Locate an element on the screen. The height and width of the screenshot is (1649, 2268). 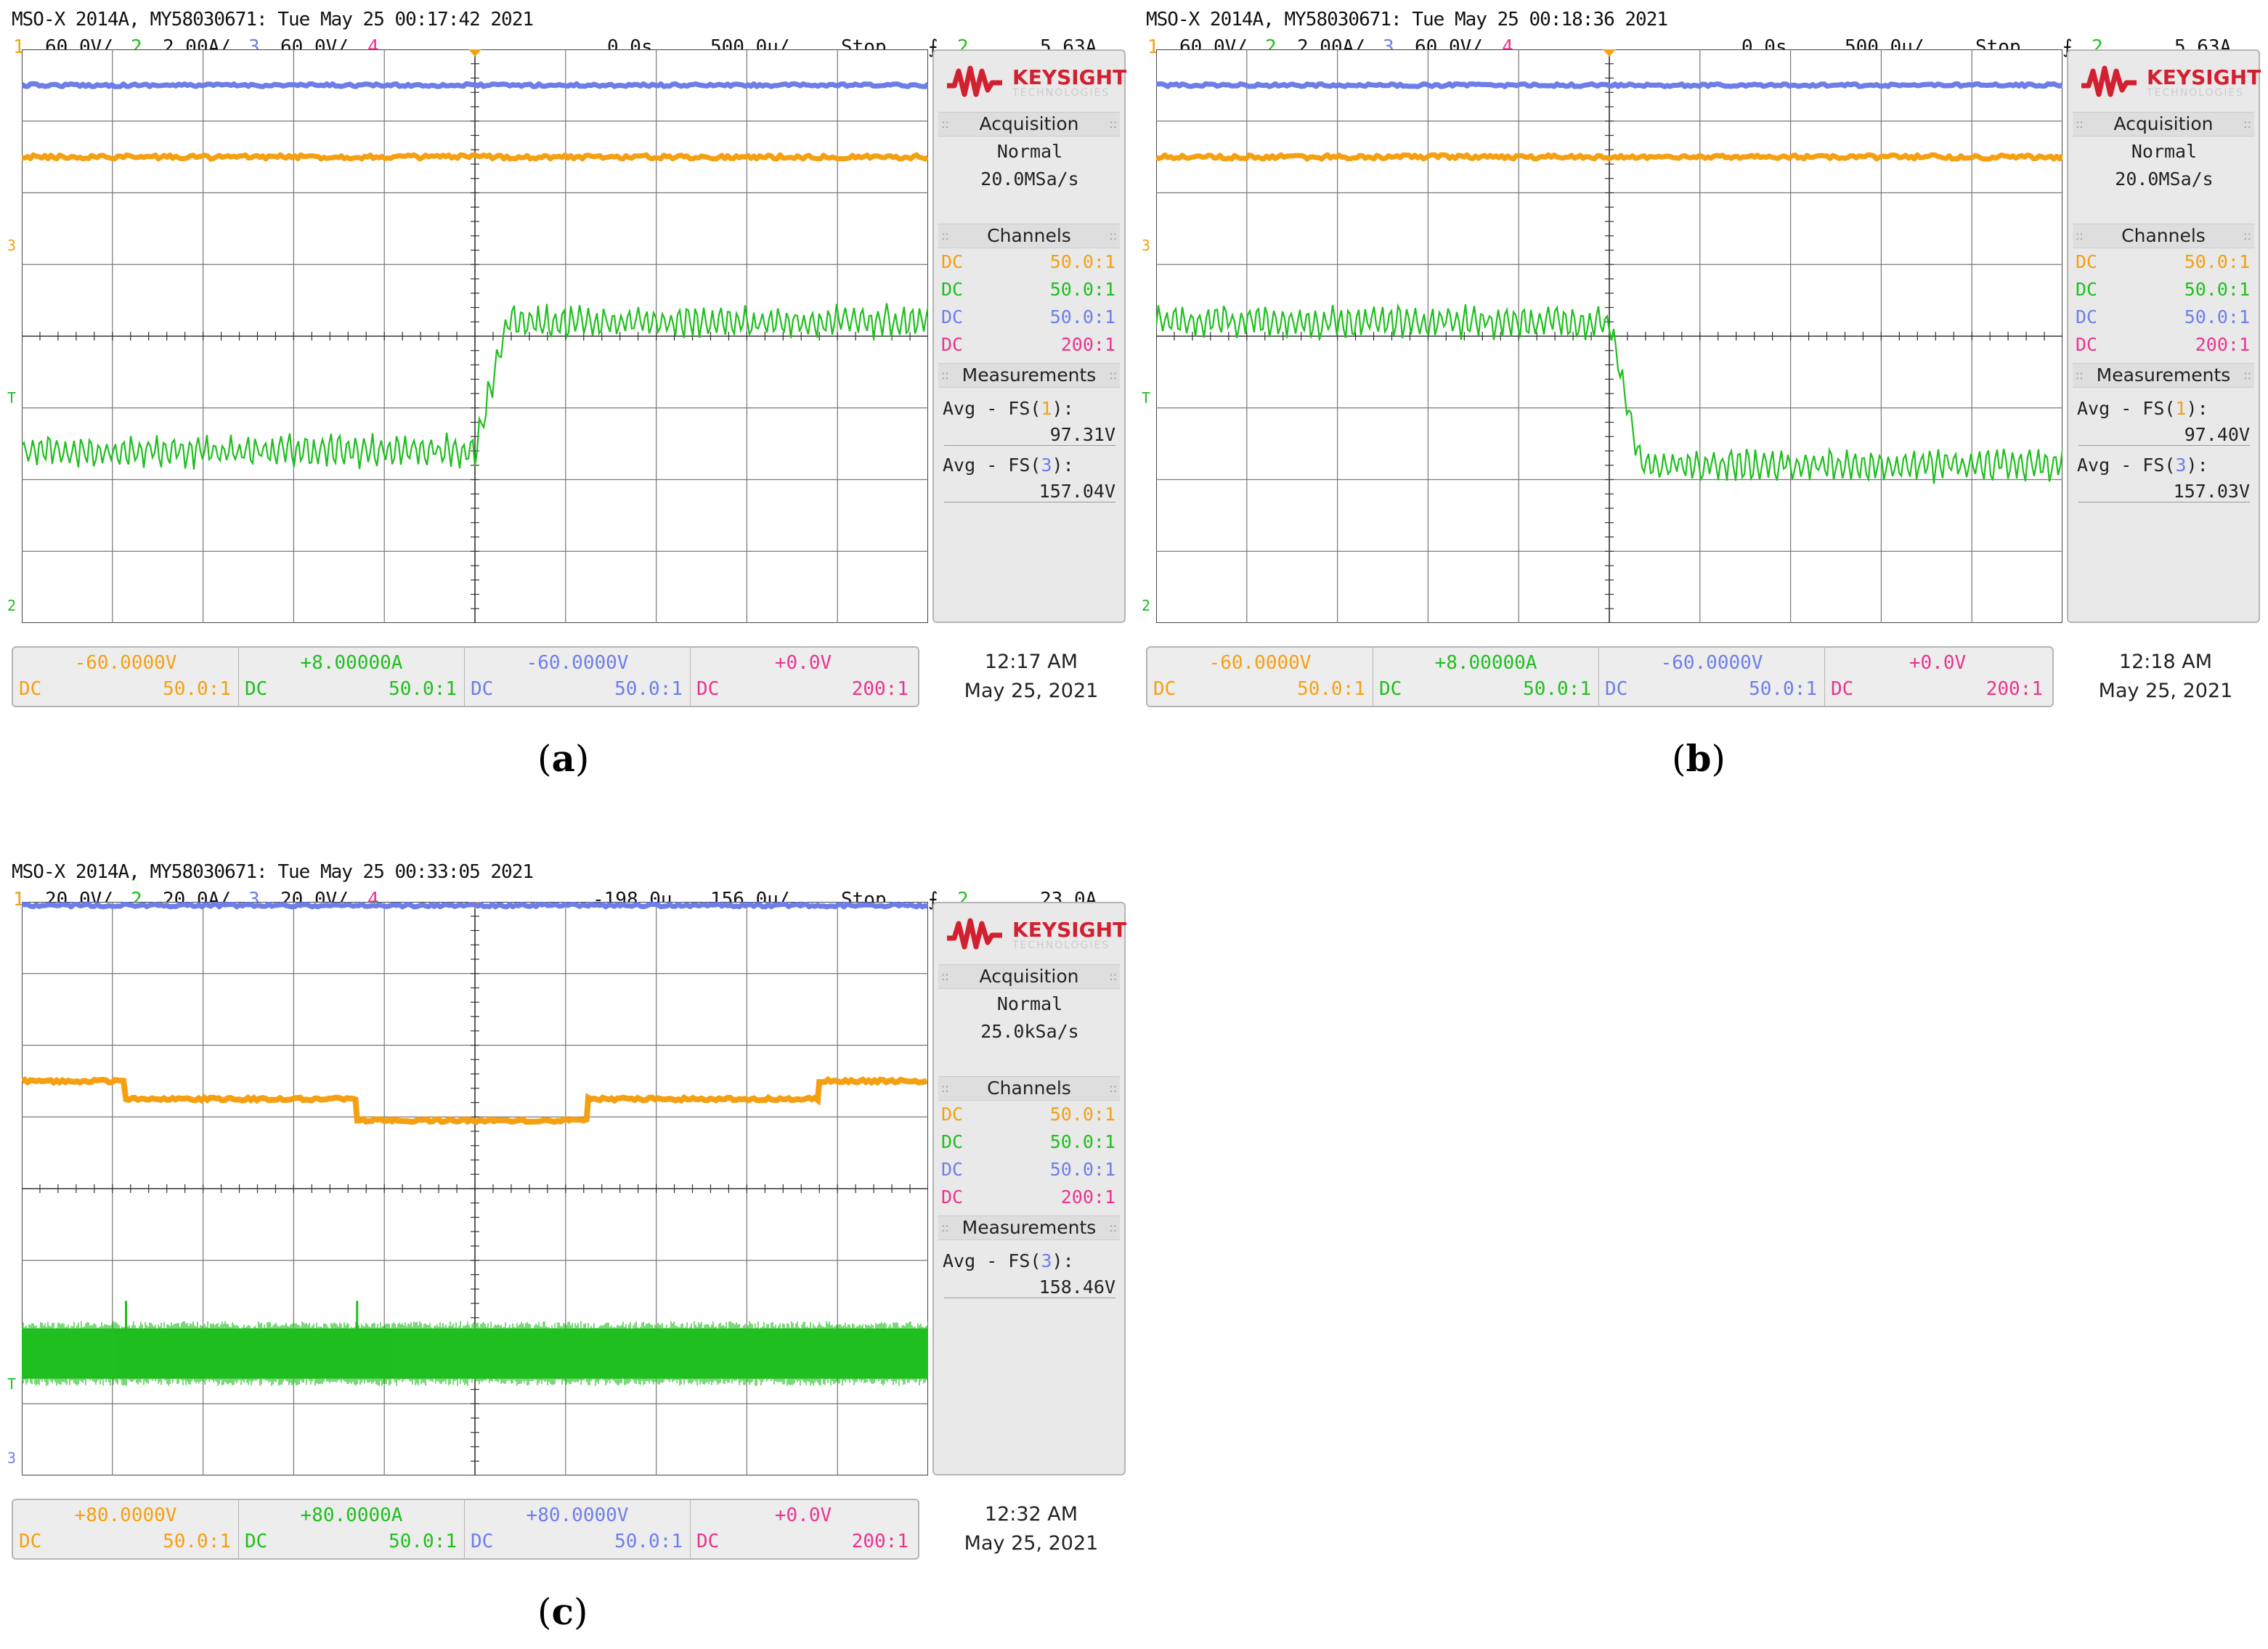
clock-time: 12:17 AM is located at coordinates (1031, 662).